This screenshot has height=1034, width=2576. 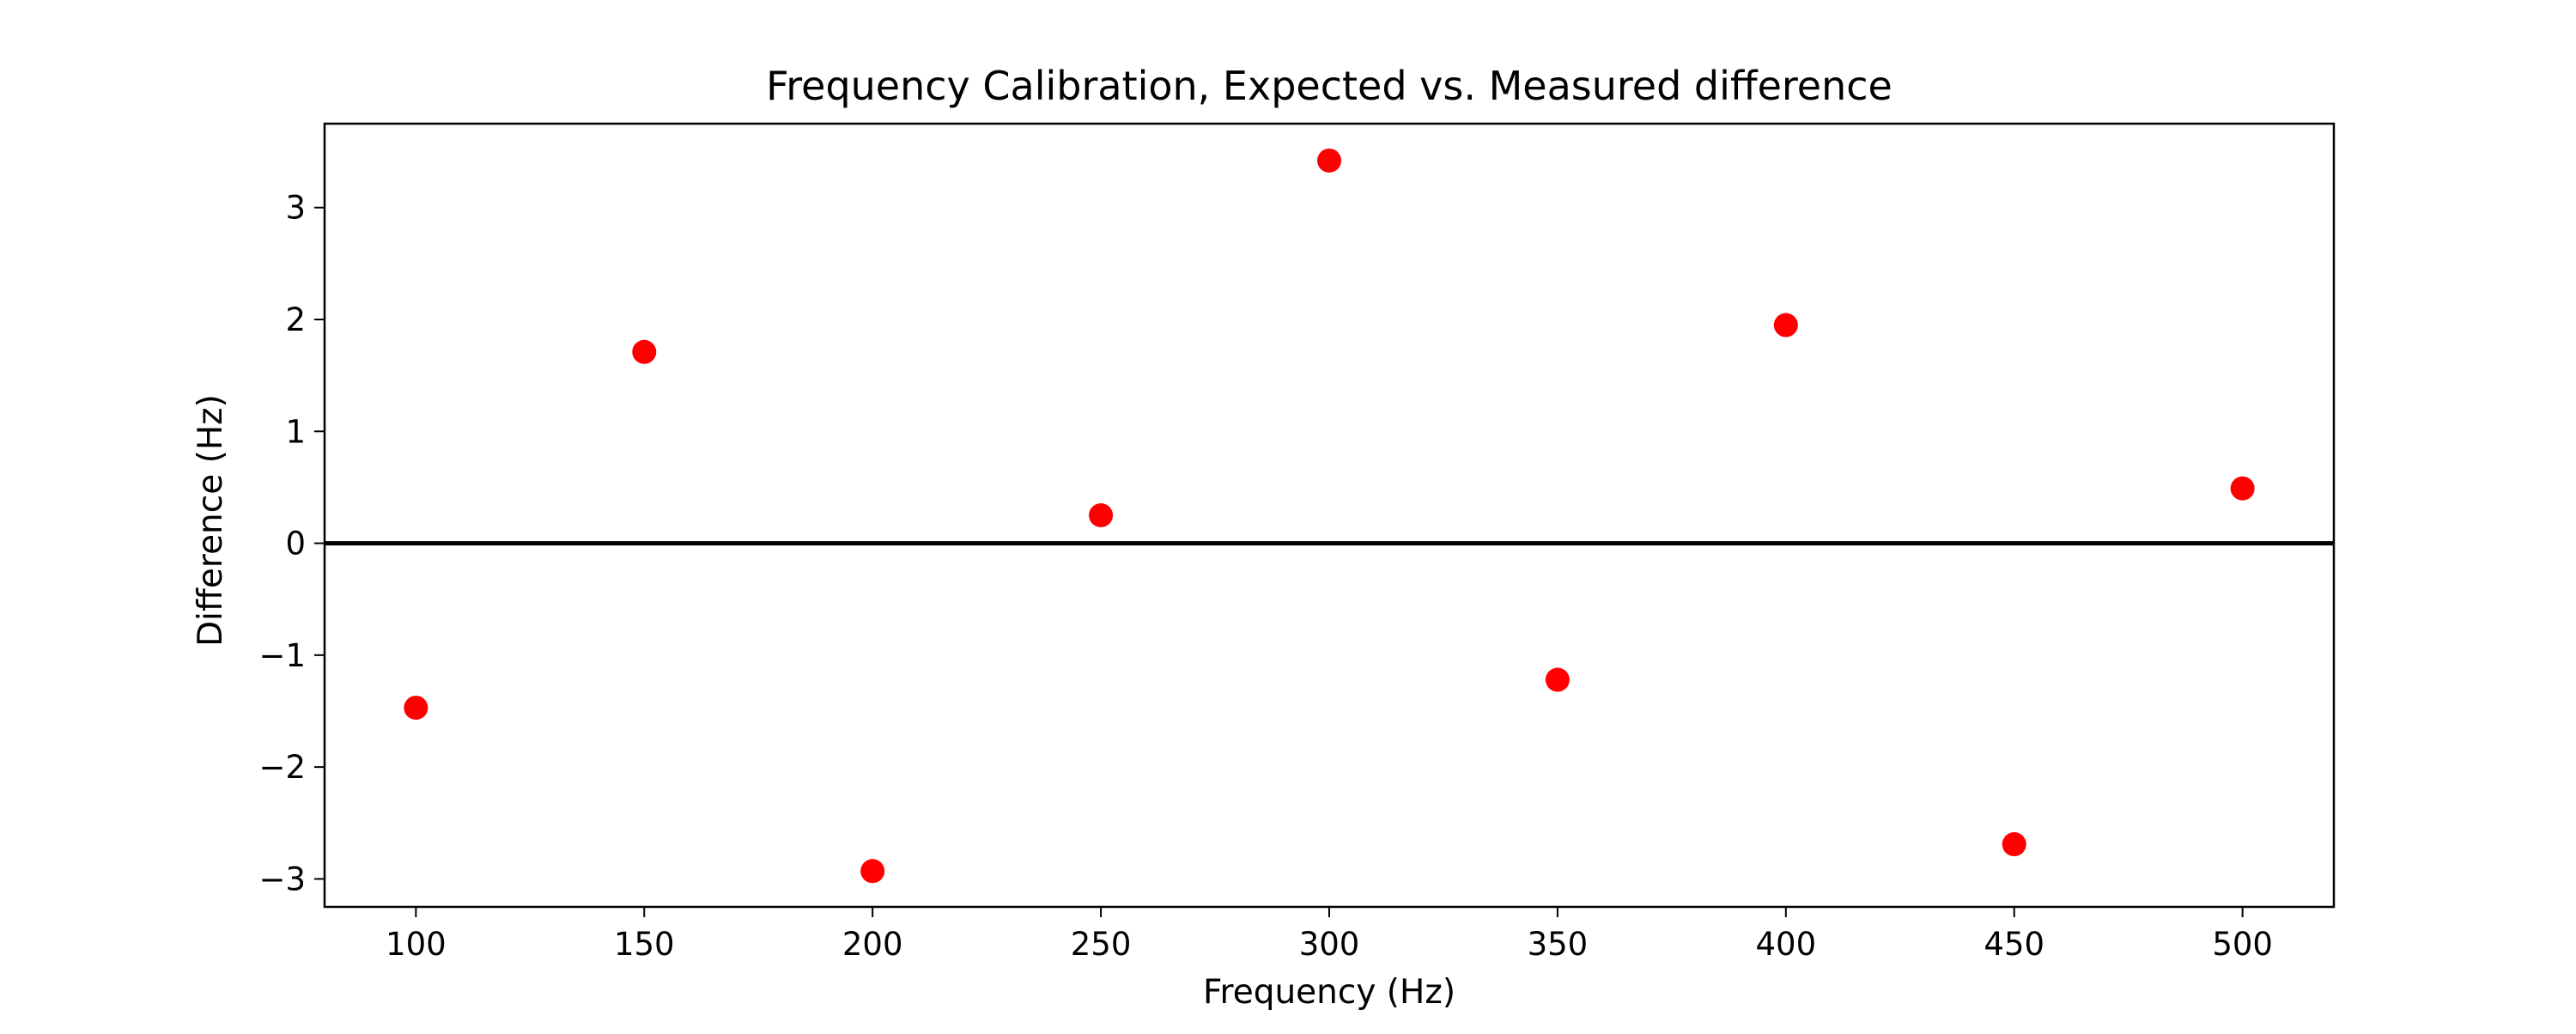 What do you see at coordinates (282, 879) in the screenshot?
I see `y-tick-label: −3` at bounding box center [282, 879].